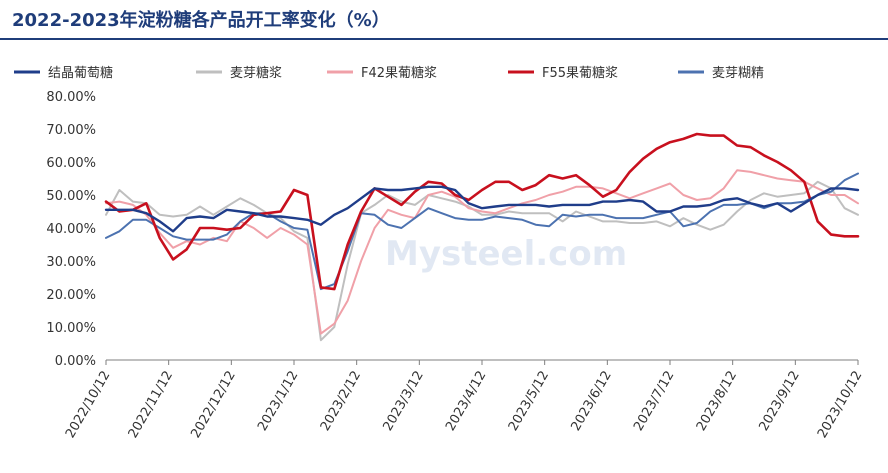 The width and height of the screenshot is (888, 473). I want to click on y-tick-label: 30.00%, so click(71, 262).